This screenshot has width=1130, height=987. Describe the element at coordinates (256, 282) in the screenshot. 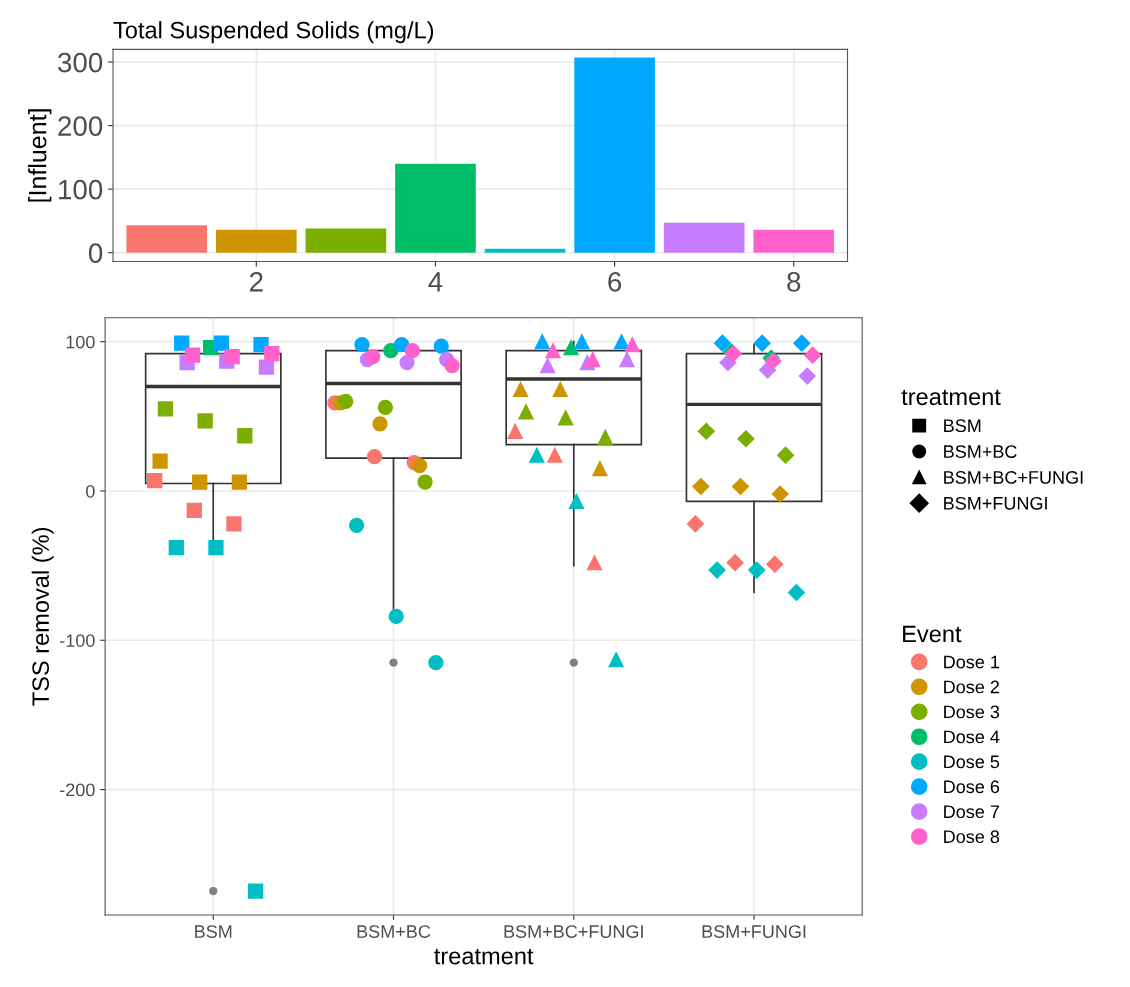

I see `x-tick-label: 2` at that location.